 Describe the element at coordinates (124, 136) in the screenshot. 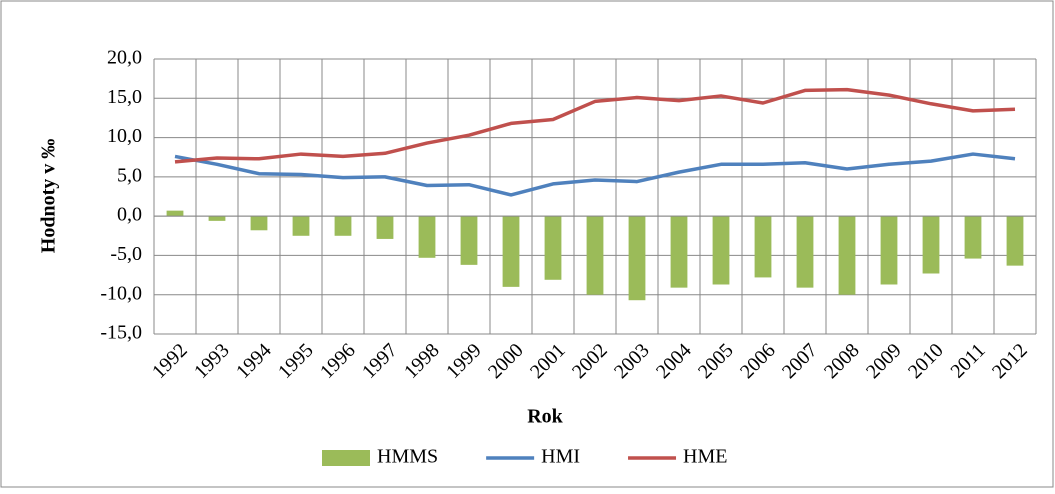

I see `y-tick-label: 10,0` at that location.